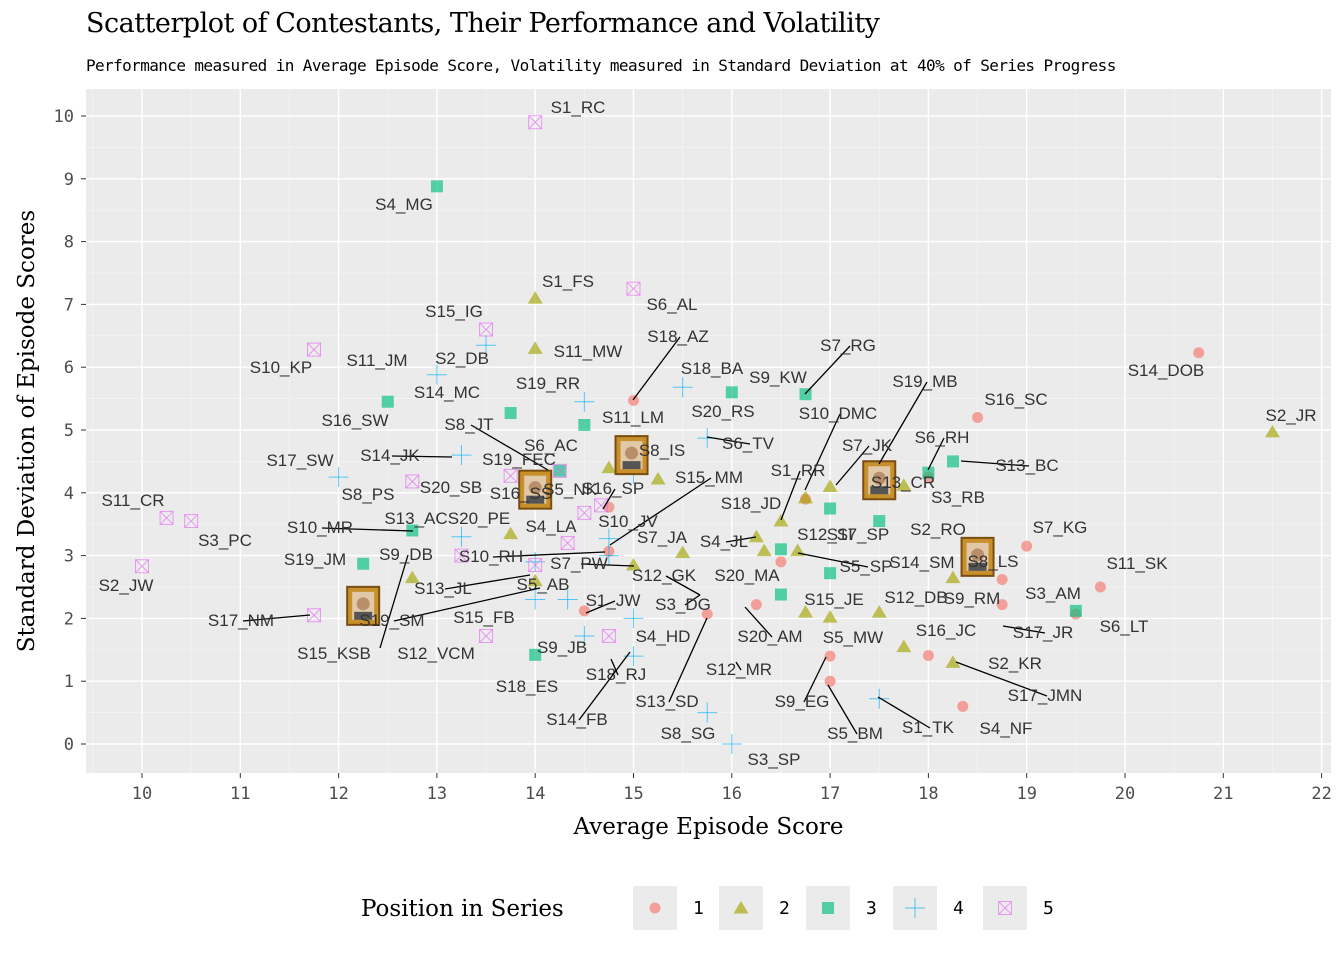 The image size is (1344, 960). Describe the element at coordinates (519, 459) in the screenshot. I see `point-label: S19_FEC` at that location.